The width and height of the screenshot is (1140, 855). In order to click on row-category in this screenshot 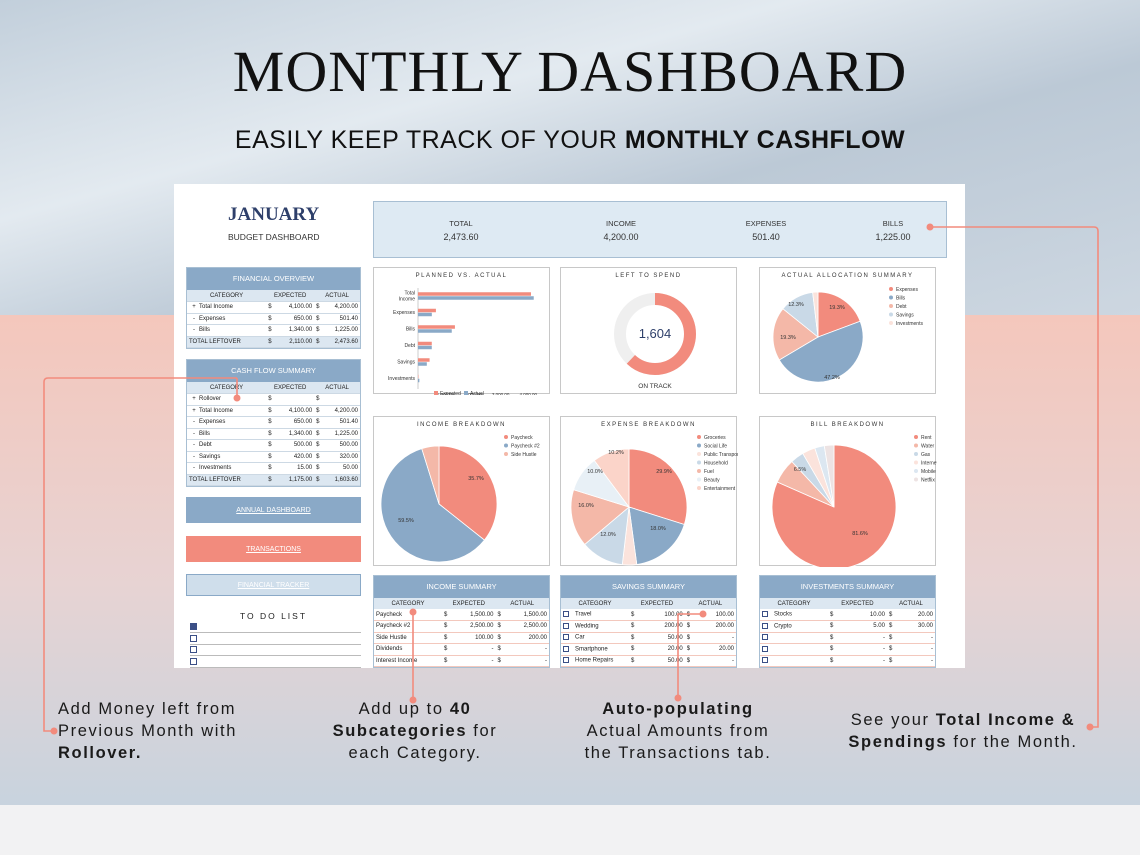, I will do `click(794, 661)`.